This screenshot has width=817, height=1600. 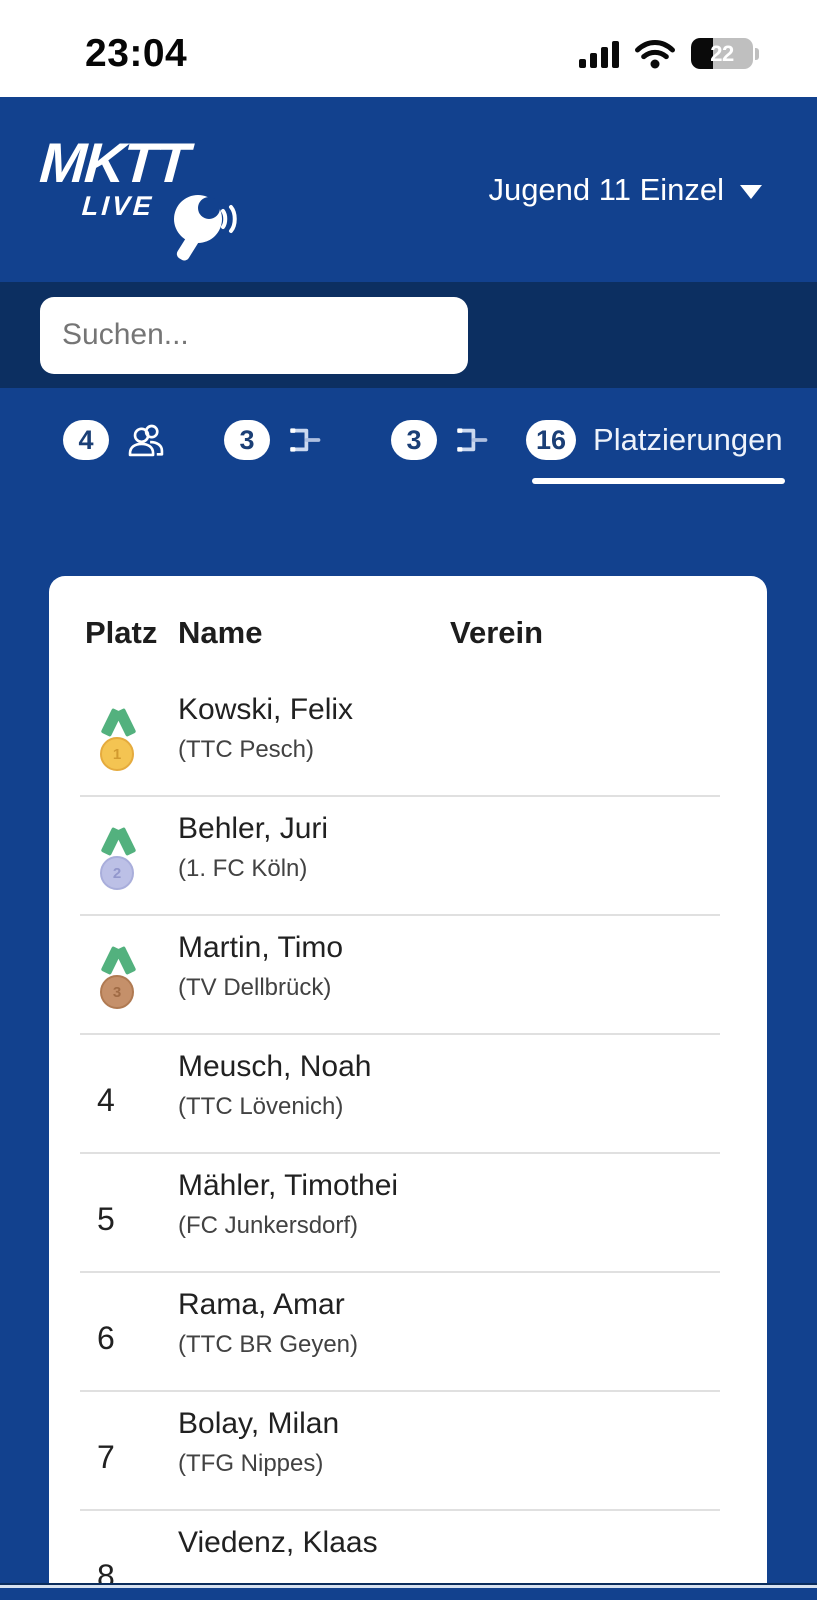 I want to click on status-bar: 23:04 22, so click(x=408, y=48).